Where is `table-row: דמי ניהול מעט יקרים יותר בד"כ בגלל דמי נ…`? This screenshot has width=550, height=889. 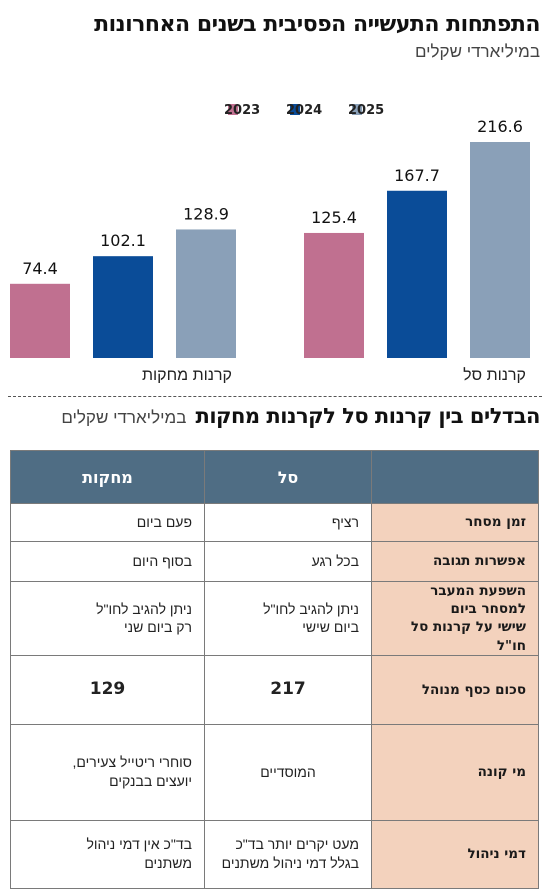
table-row: דמי ניהול מעט יקרים יותר בד"כ בגלל דמי נ… is located at coordinates (274, 854).